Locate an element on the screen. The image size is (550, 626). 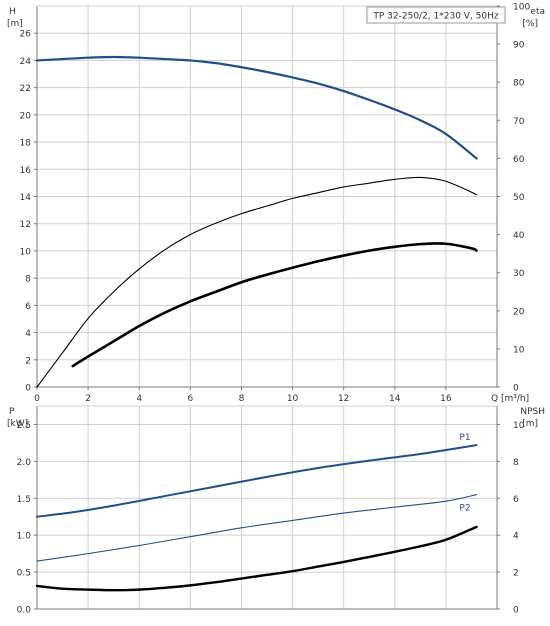
right-tick-label: 80 is located at coordinates (519, 84).